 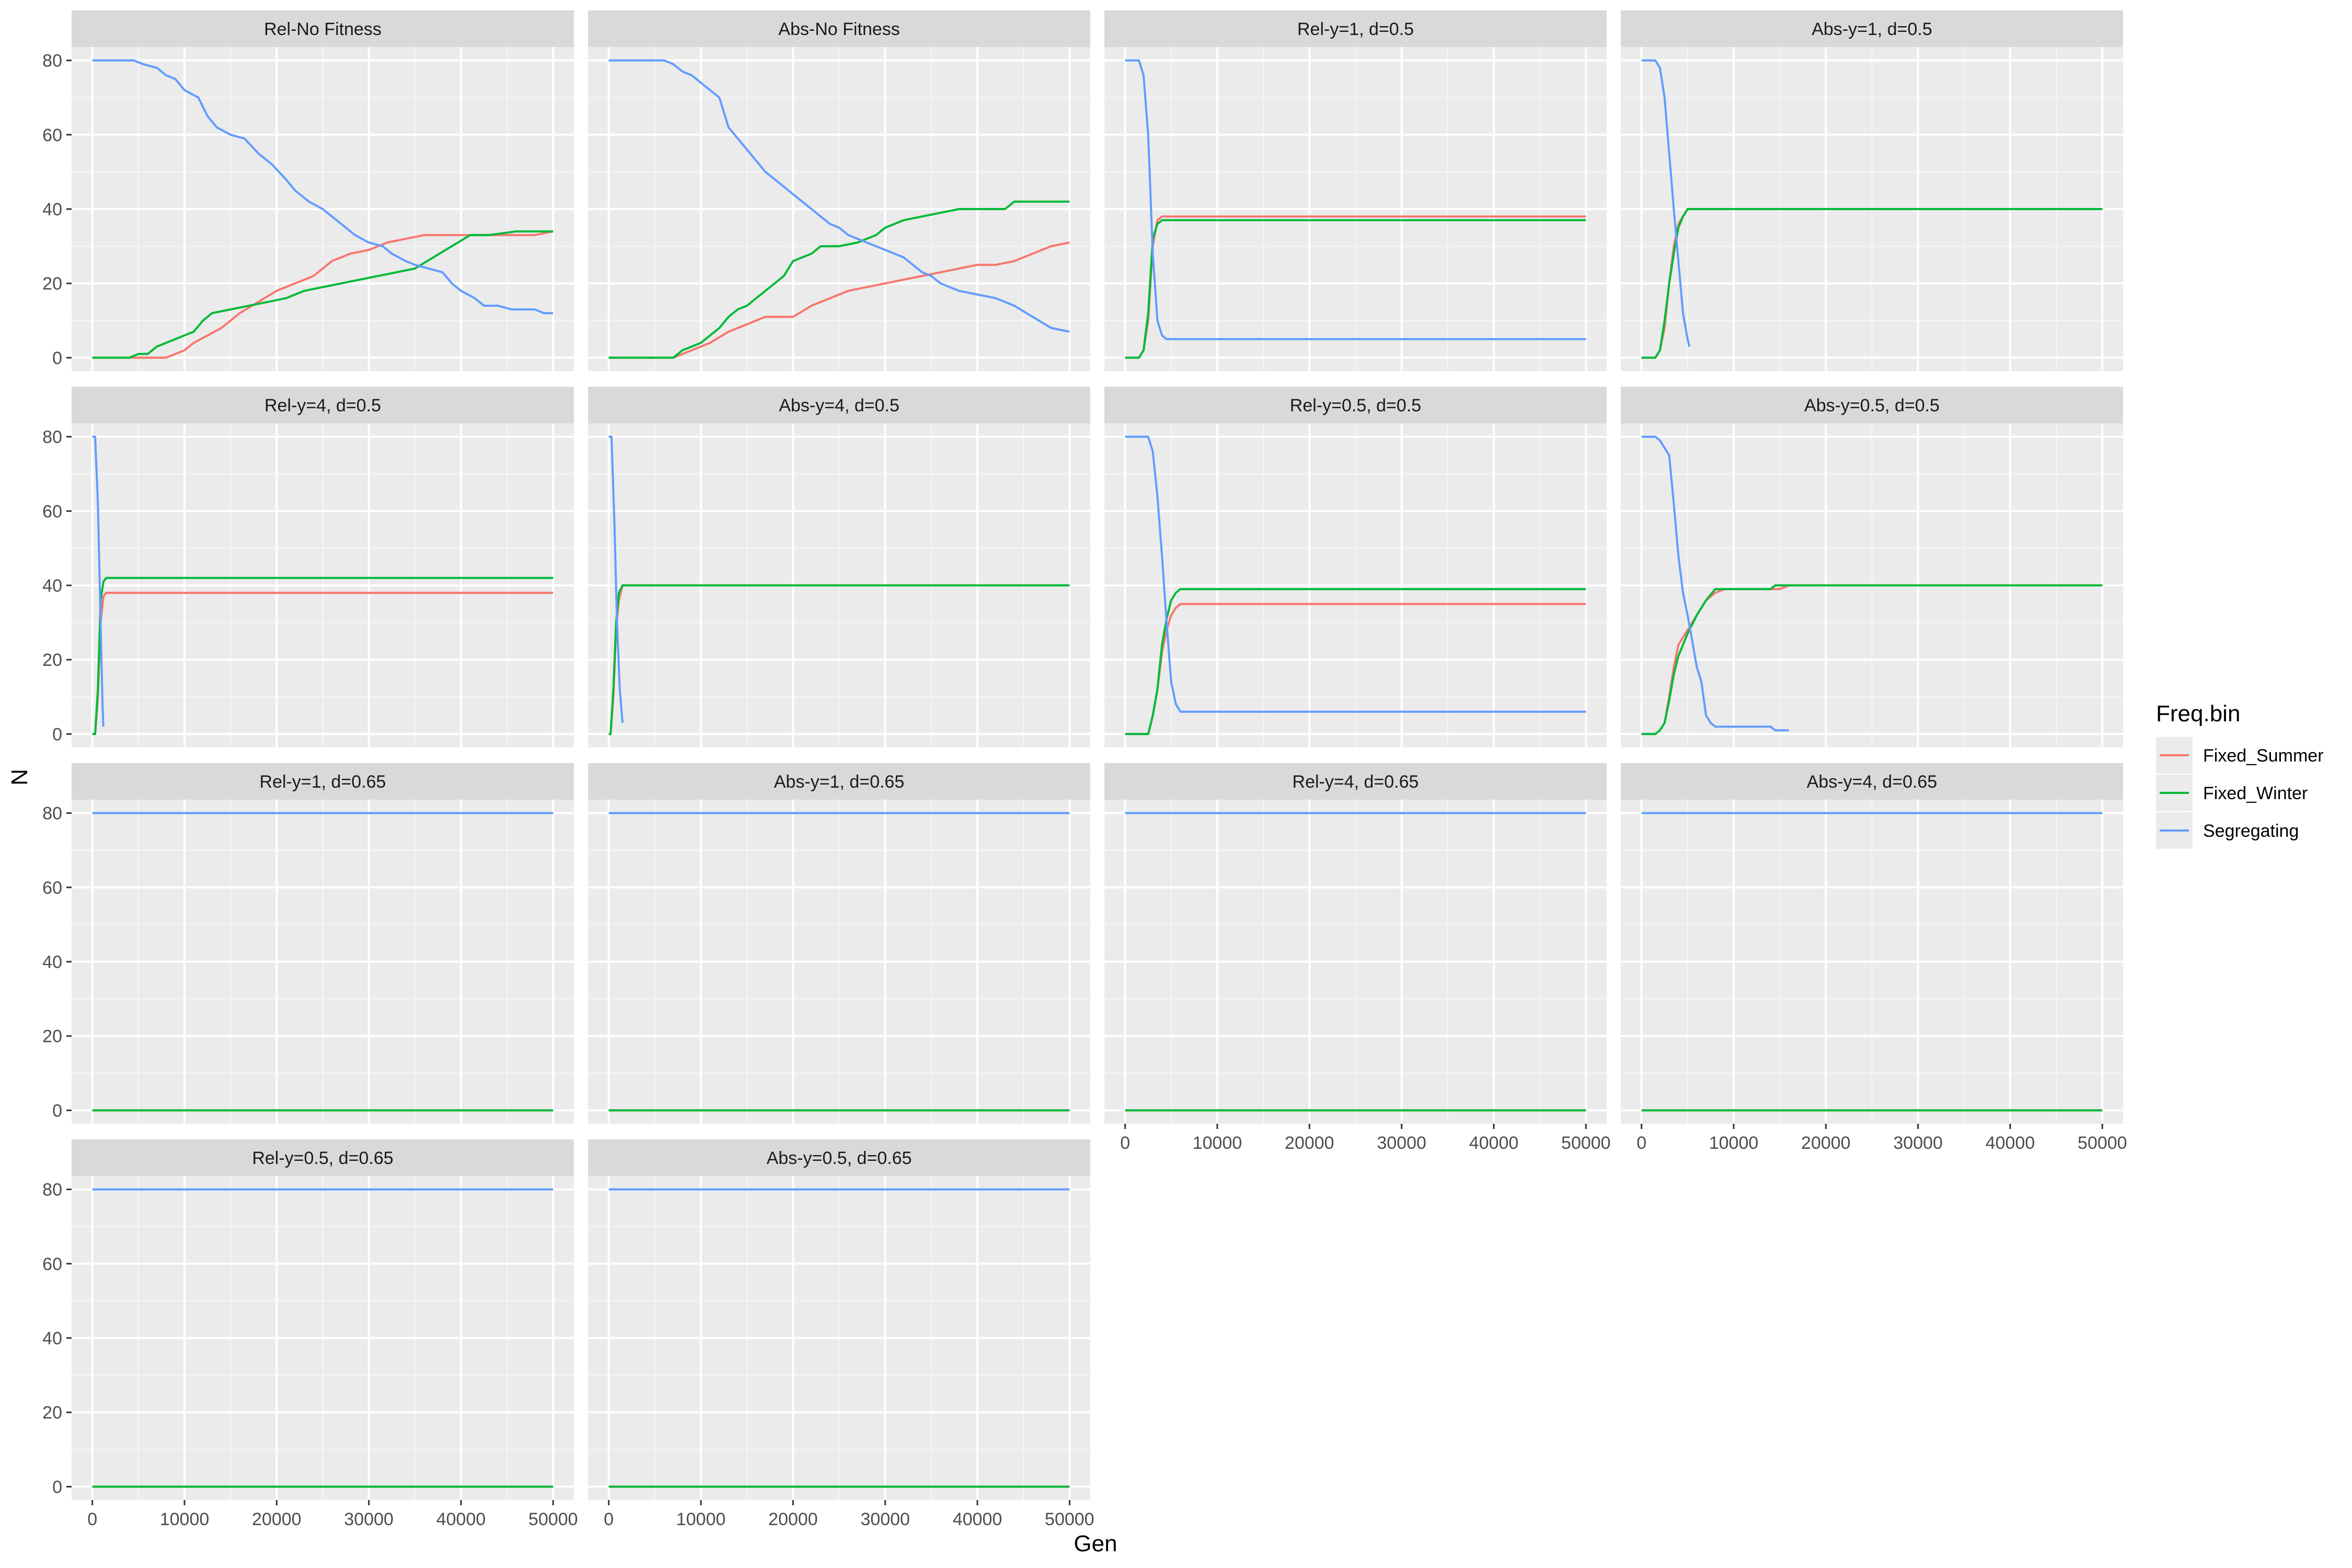 What do you see at coordinates (2251, 831) in the screenshot?
I see `legend-label: Segregating` at bounding box center [2251, 831].